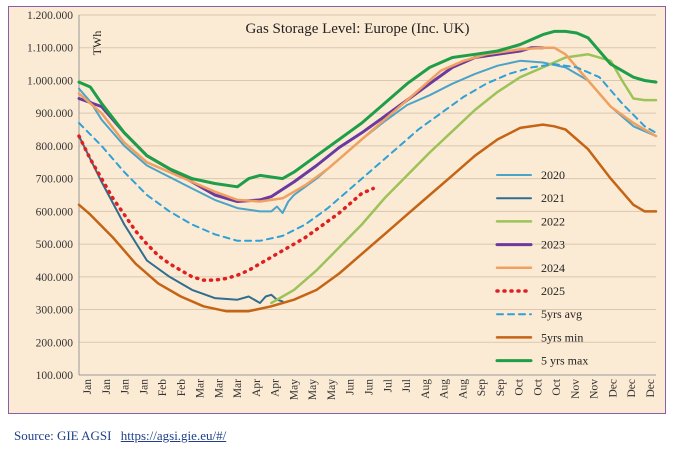 The height and width of the screenshot is (453, 674). What do you see at coordinates (55, 278) in the screenshot?
I see `y-tick-label: 400.000` at bounding box center [55, 278].